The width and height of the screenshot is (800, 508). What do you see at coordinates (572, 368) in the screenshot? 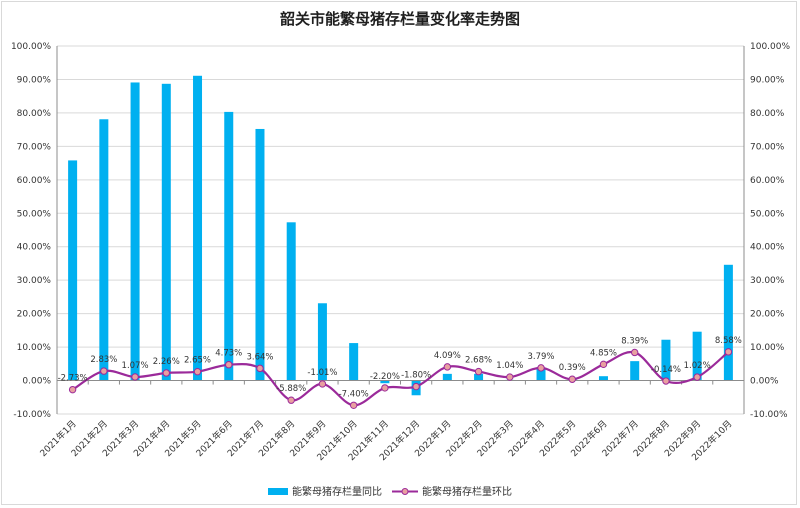
I see `data-label: 0.39%` at bounding box center [572, 368].